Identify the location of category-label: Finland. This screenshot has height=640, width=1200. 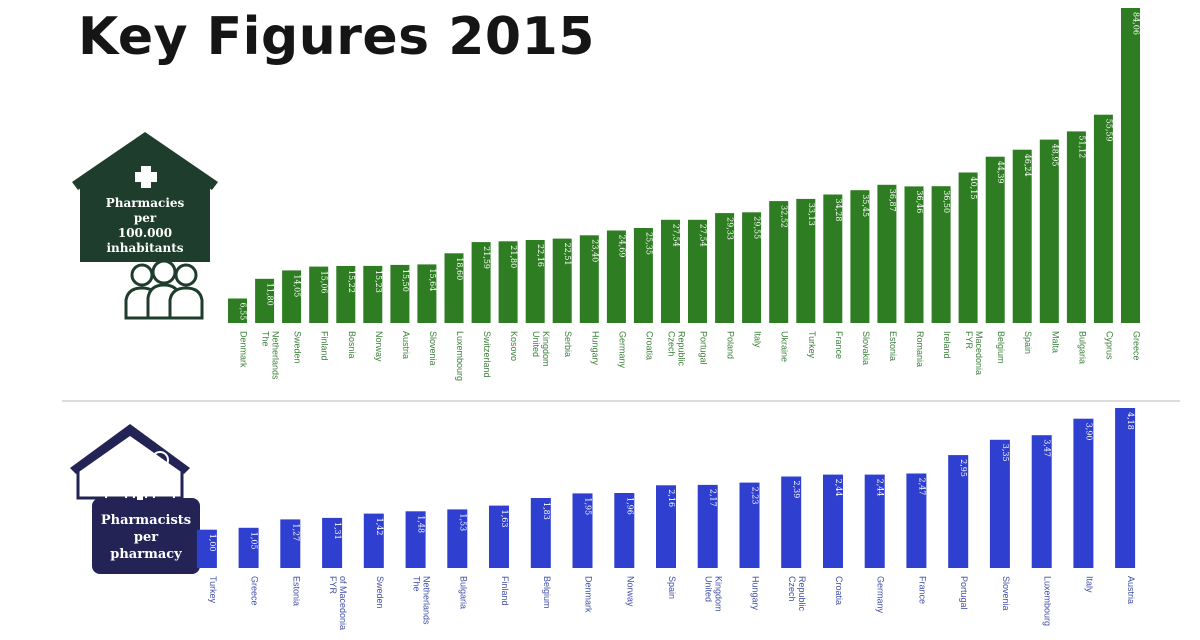
(505, 591).